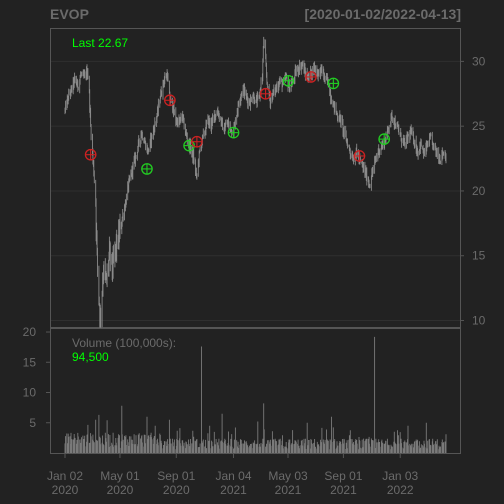 The width and height of the screenshot is (504, 504). What do you see at coordinates (120, 476) in the screenshot?
I see `date-tick-label: May 01` at bounding box center [120, 476].